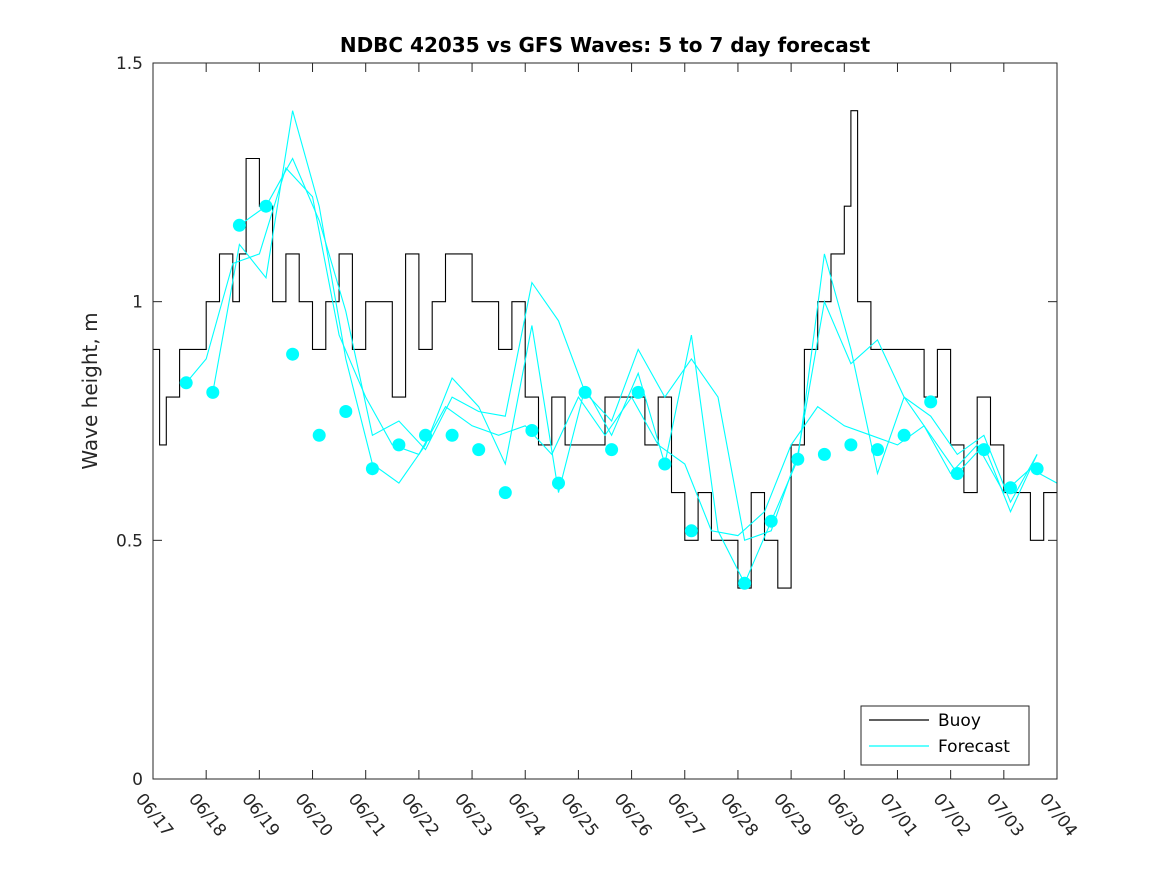 The image size is (1167, 875). What do you see at coordinates (974, 747) in the screenshot?
I see `legend-label-forecast: Forecast` at bounding box center [974, 747].